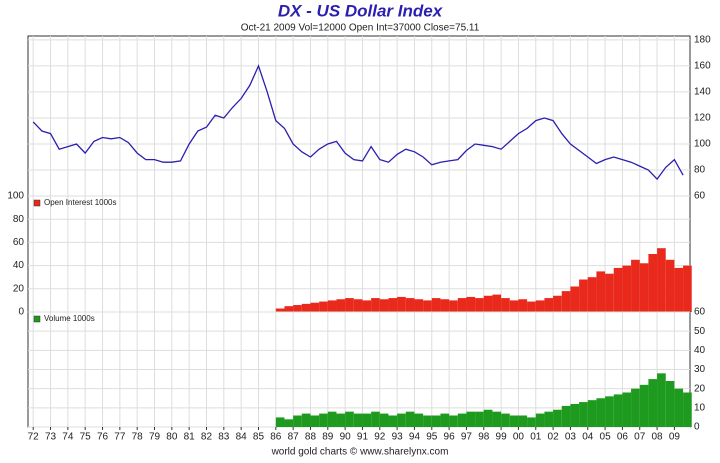 The image size is (720, 463). I want to click on x-tick-label: 76, so click(103, 437).